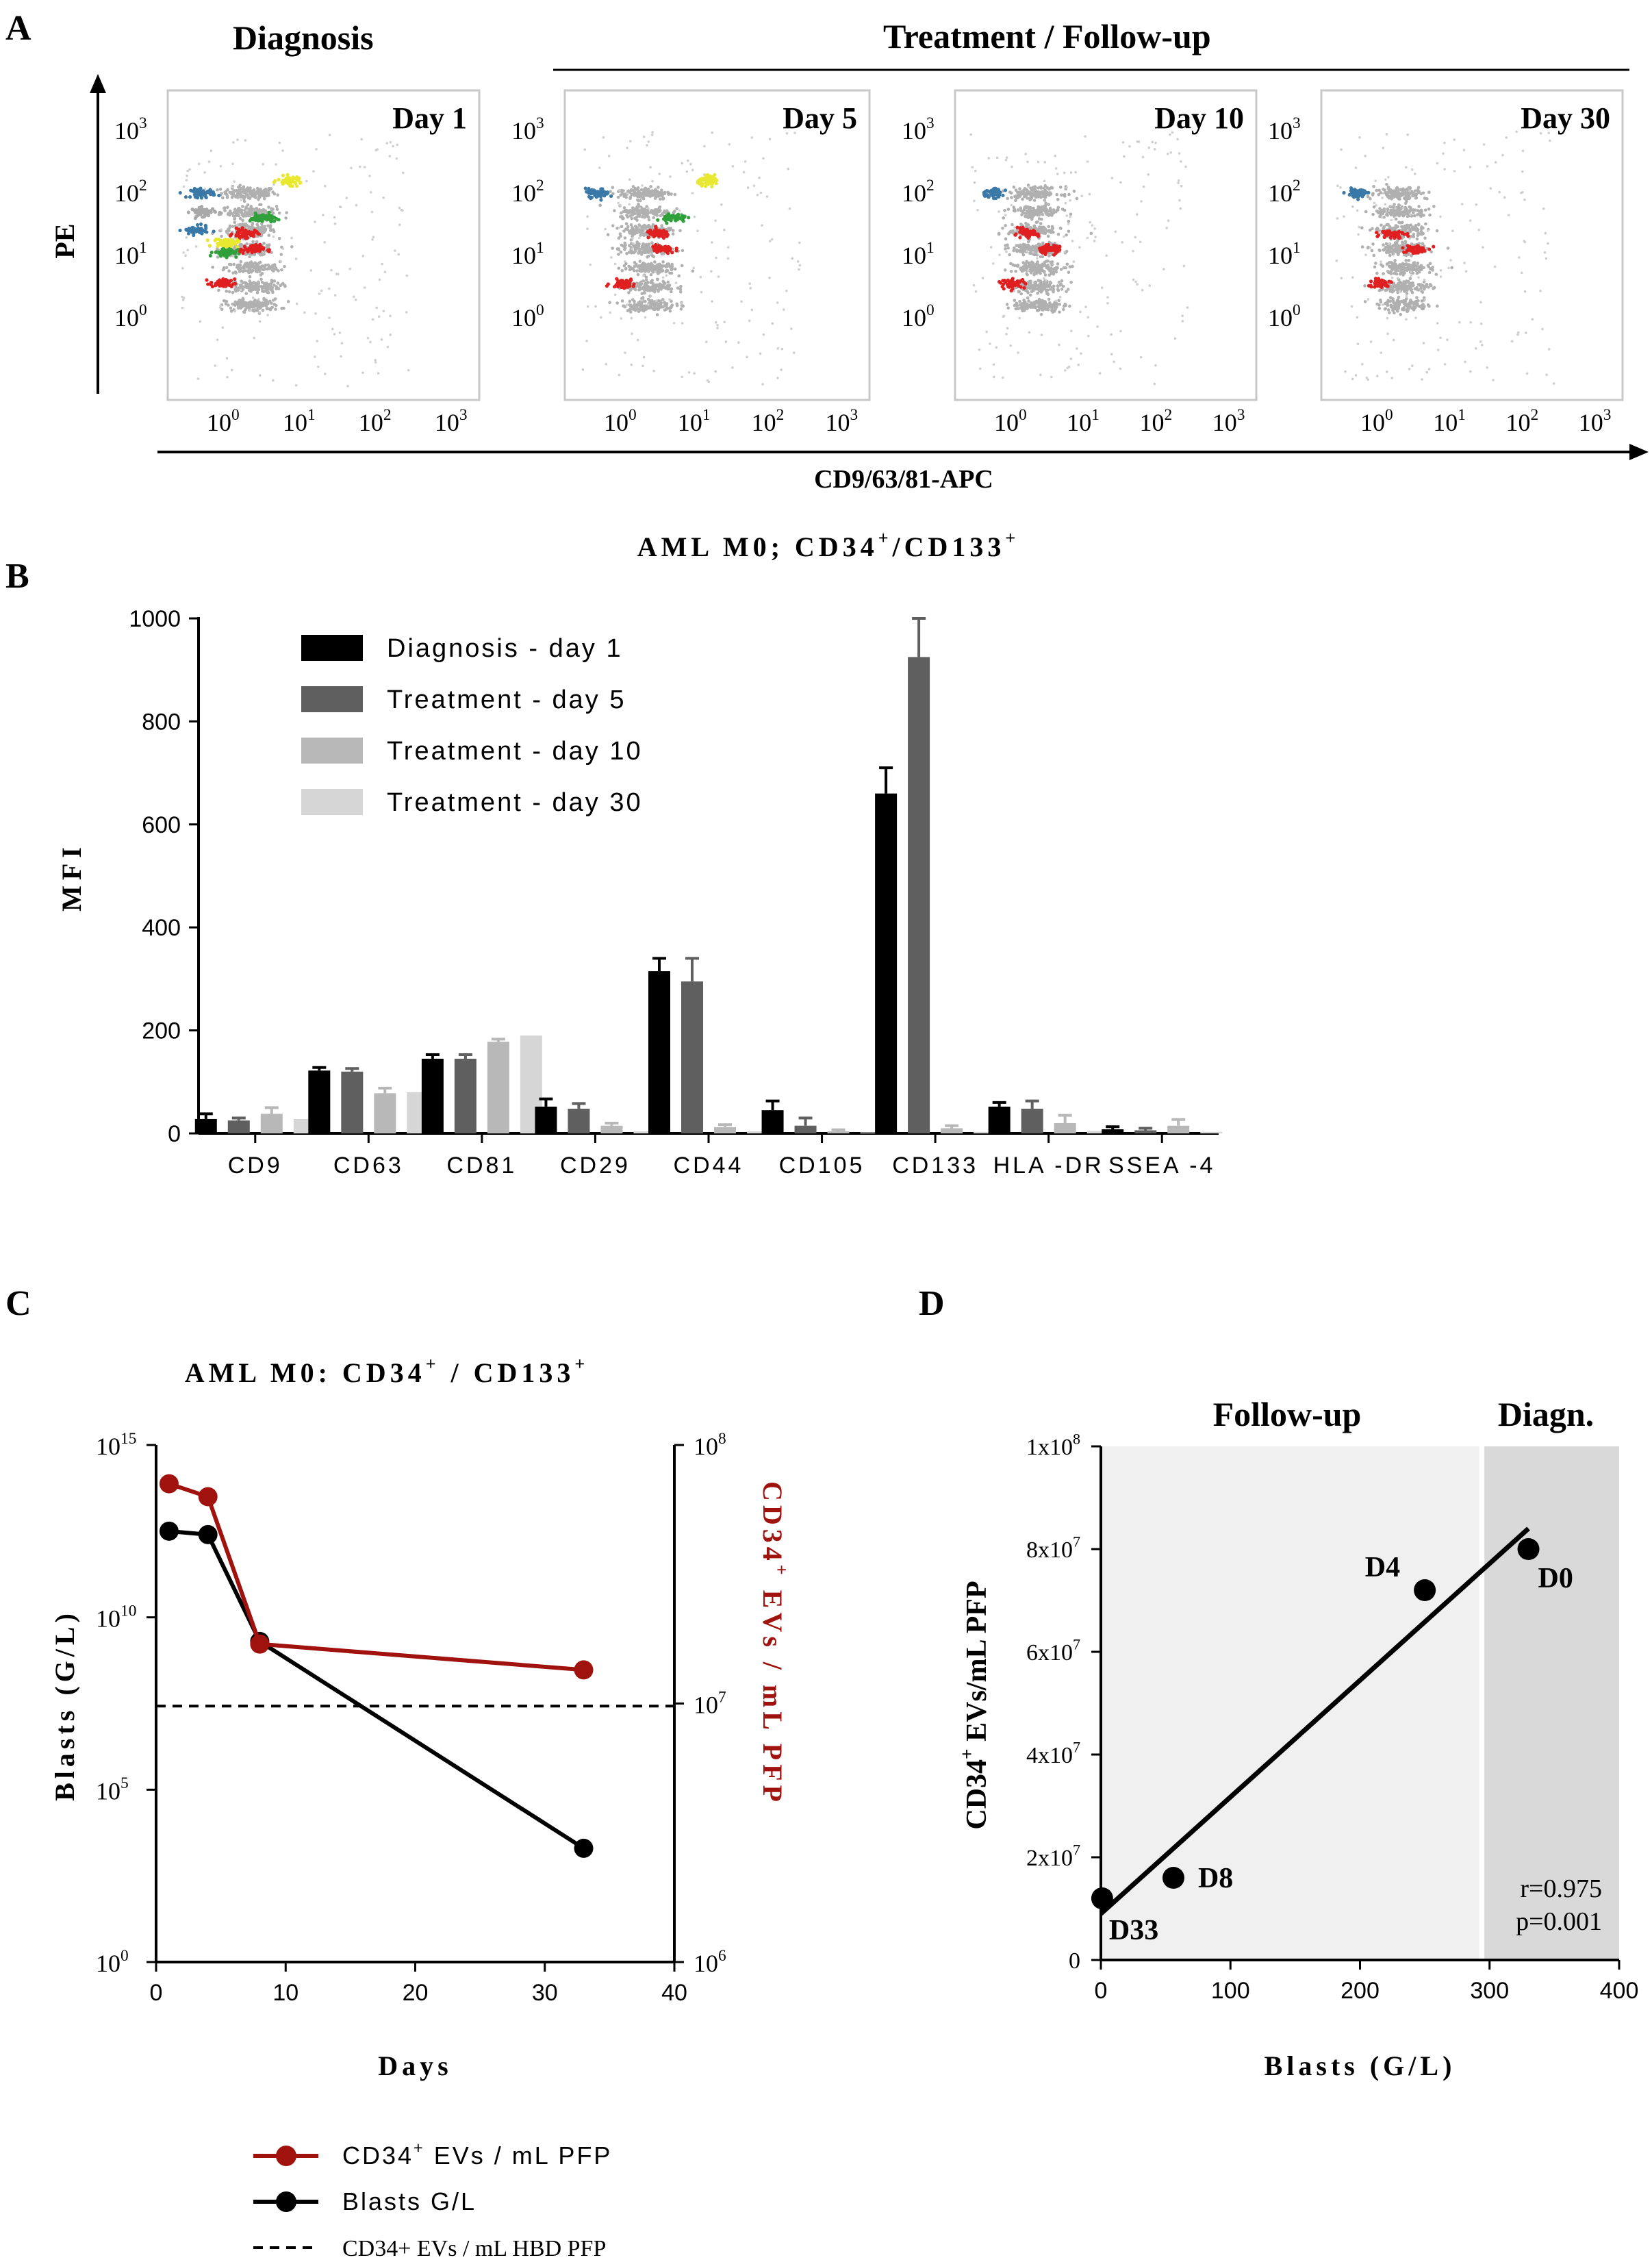 Image resolution: width=1652 pixels, height=2262 pixels. I want to click on cluster-event-yellow, so click(706, 180).